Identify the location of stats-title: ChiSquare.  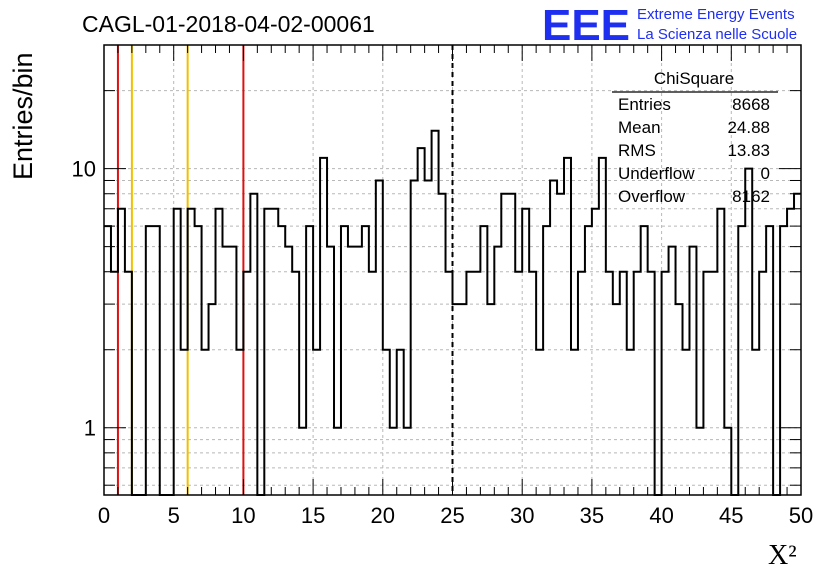
(694, 78).